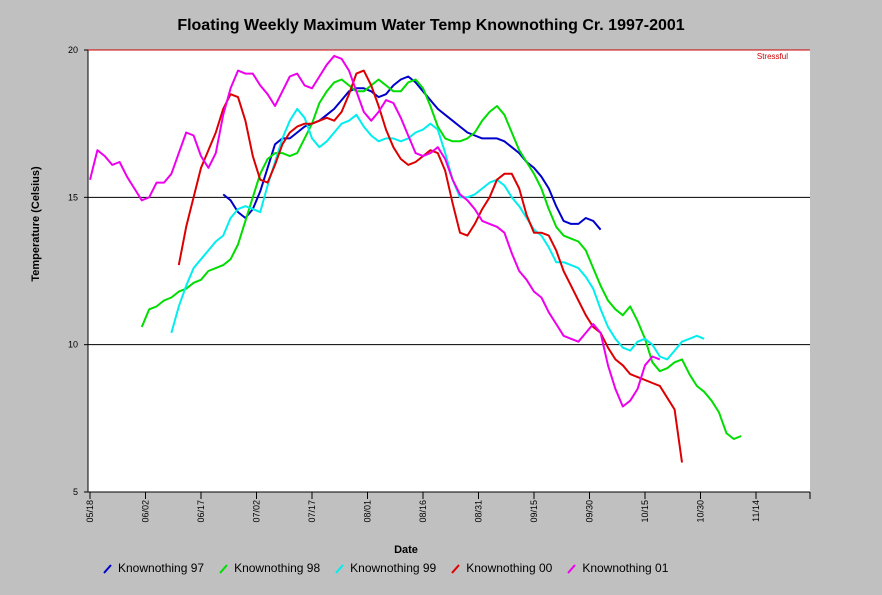 This screenshot has height=595, width=882. I want to click on legend-item-2: Knownothing 99, so click(385, 568).